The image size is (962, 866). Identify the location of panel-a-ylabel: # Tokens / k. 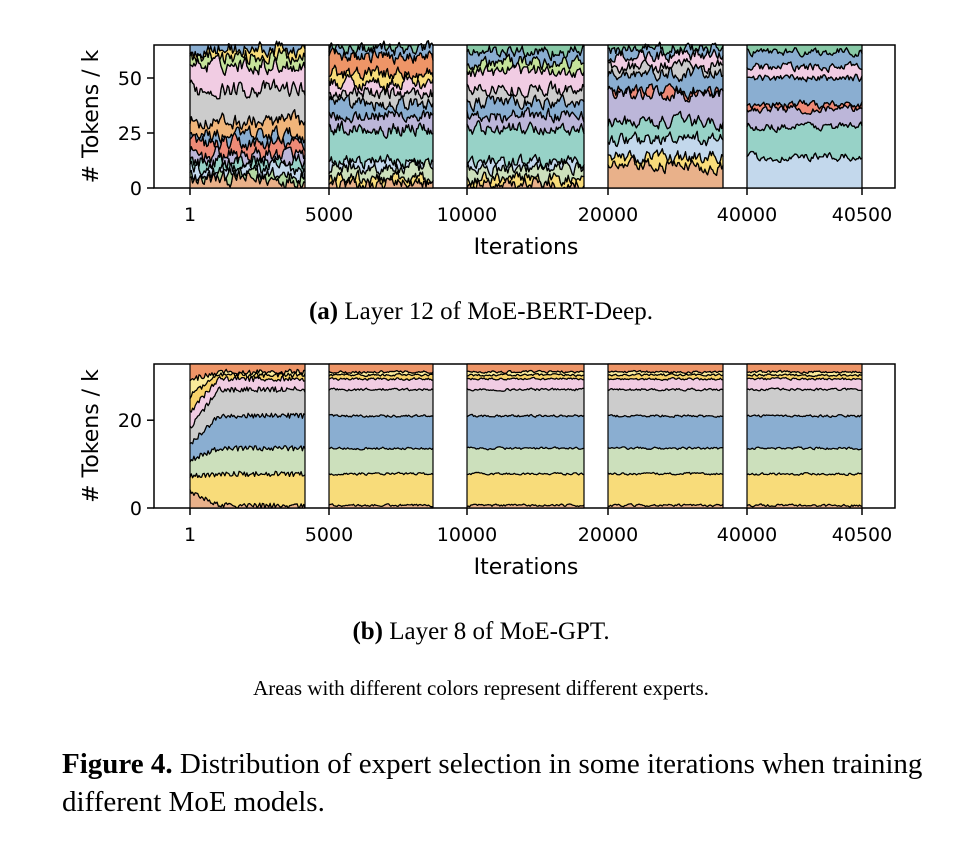
(91, 116).